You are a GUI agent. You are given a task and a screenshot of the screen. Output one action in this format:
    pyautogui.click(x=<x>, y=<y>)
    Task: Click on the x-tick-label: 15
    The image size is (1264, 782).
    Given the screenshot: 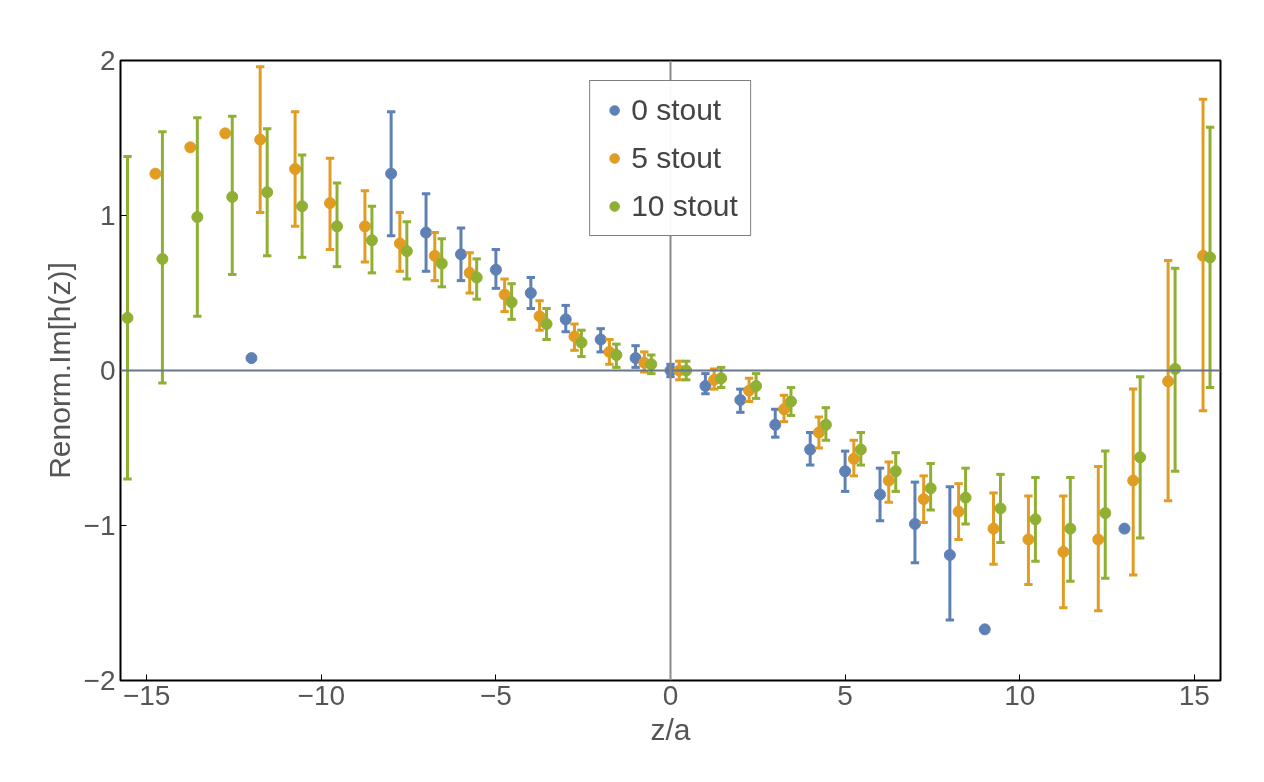 What is the action you would take?
    pyautogui.click(x=1194, y=695)
    